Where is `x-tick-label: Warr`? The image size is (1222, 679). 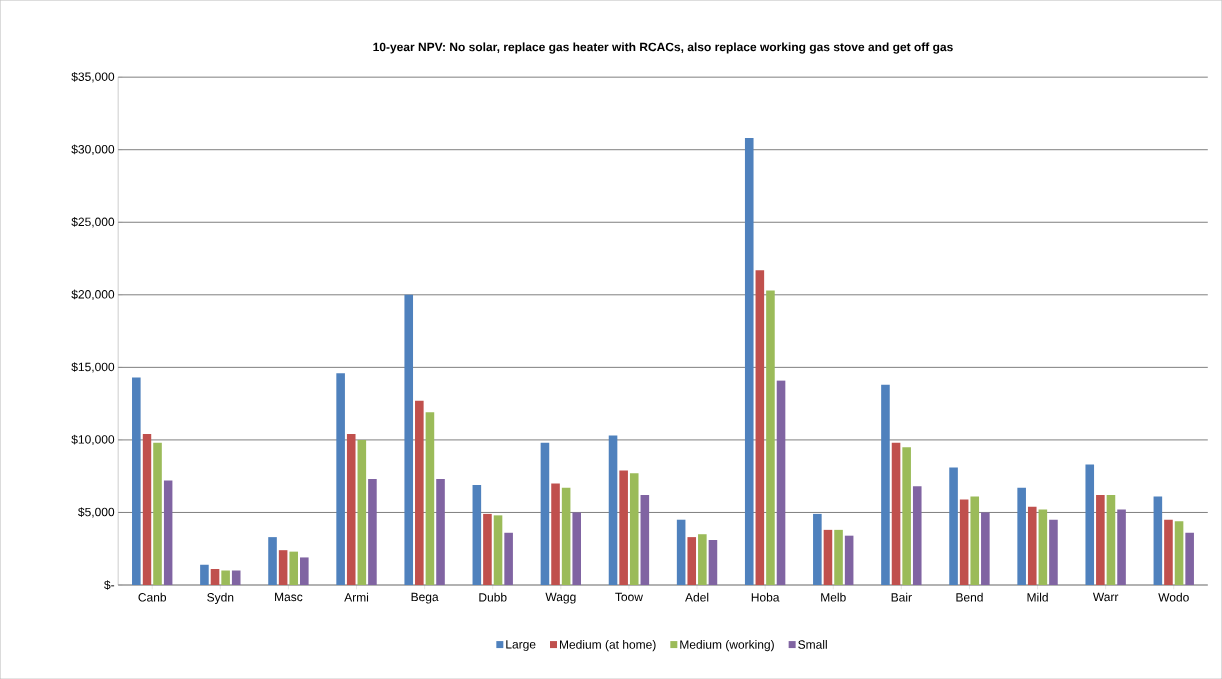
x-tick-label: Warr is located at coordinates (1105, 597).